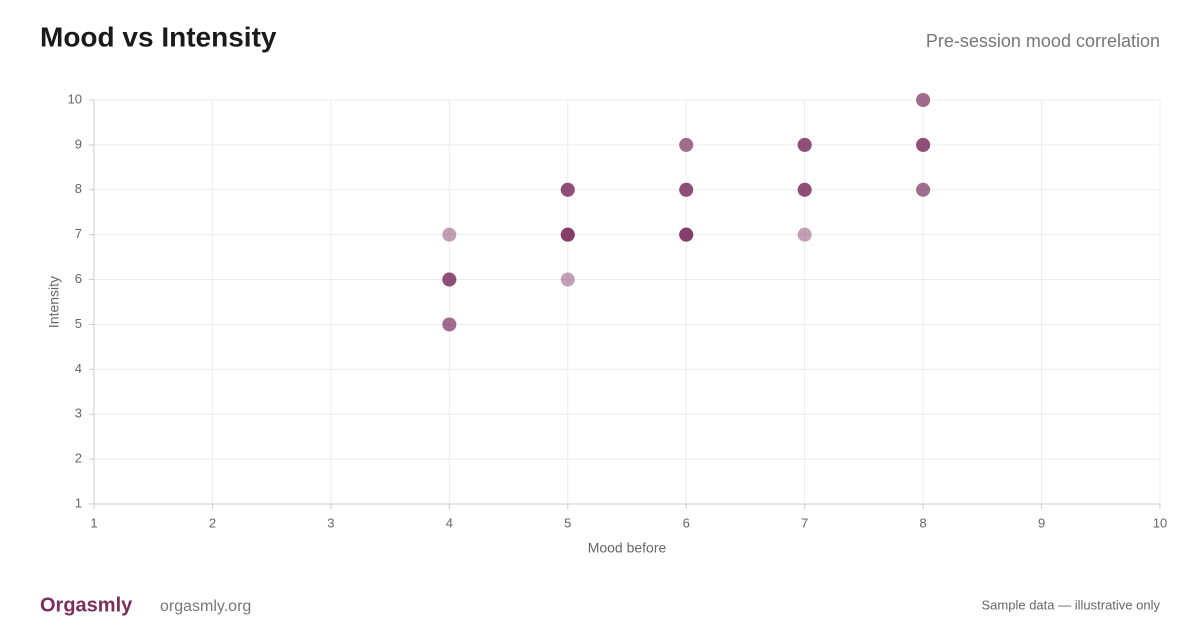 The image size is (1200, 635). Describe the element at coordinates (205, 606) in the screenshot. I see `site-url: orgasmly.org` at that location.